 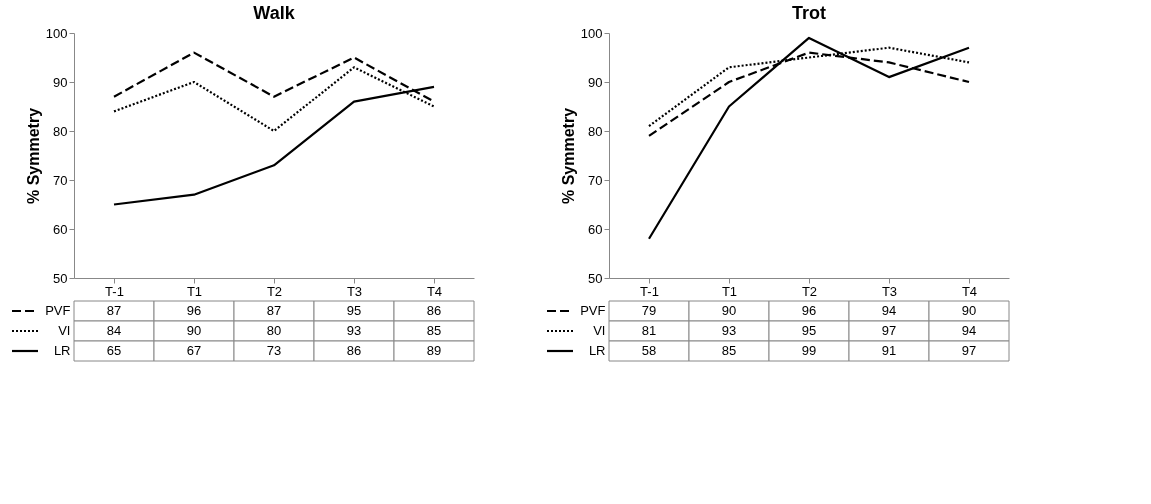 I want to click on data-label: 80, so click(x=274, y=330).